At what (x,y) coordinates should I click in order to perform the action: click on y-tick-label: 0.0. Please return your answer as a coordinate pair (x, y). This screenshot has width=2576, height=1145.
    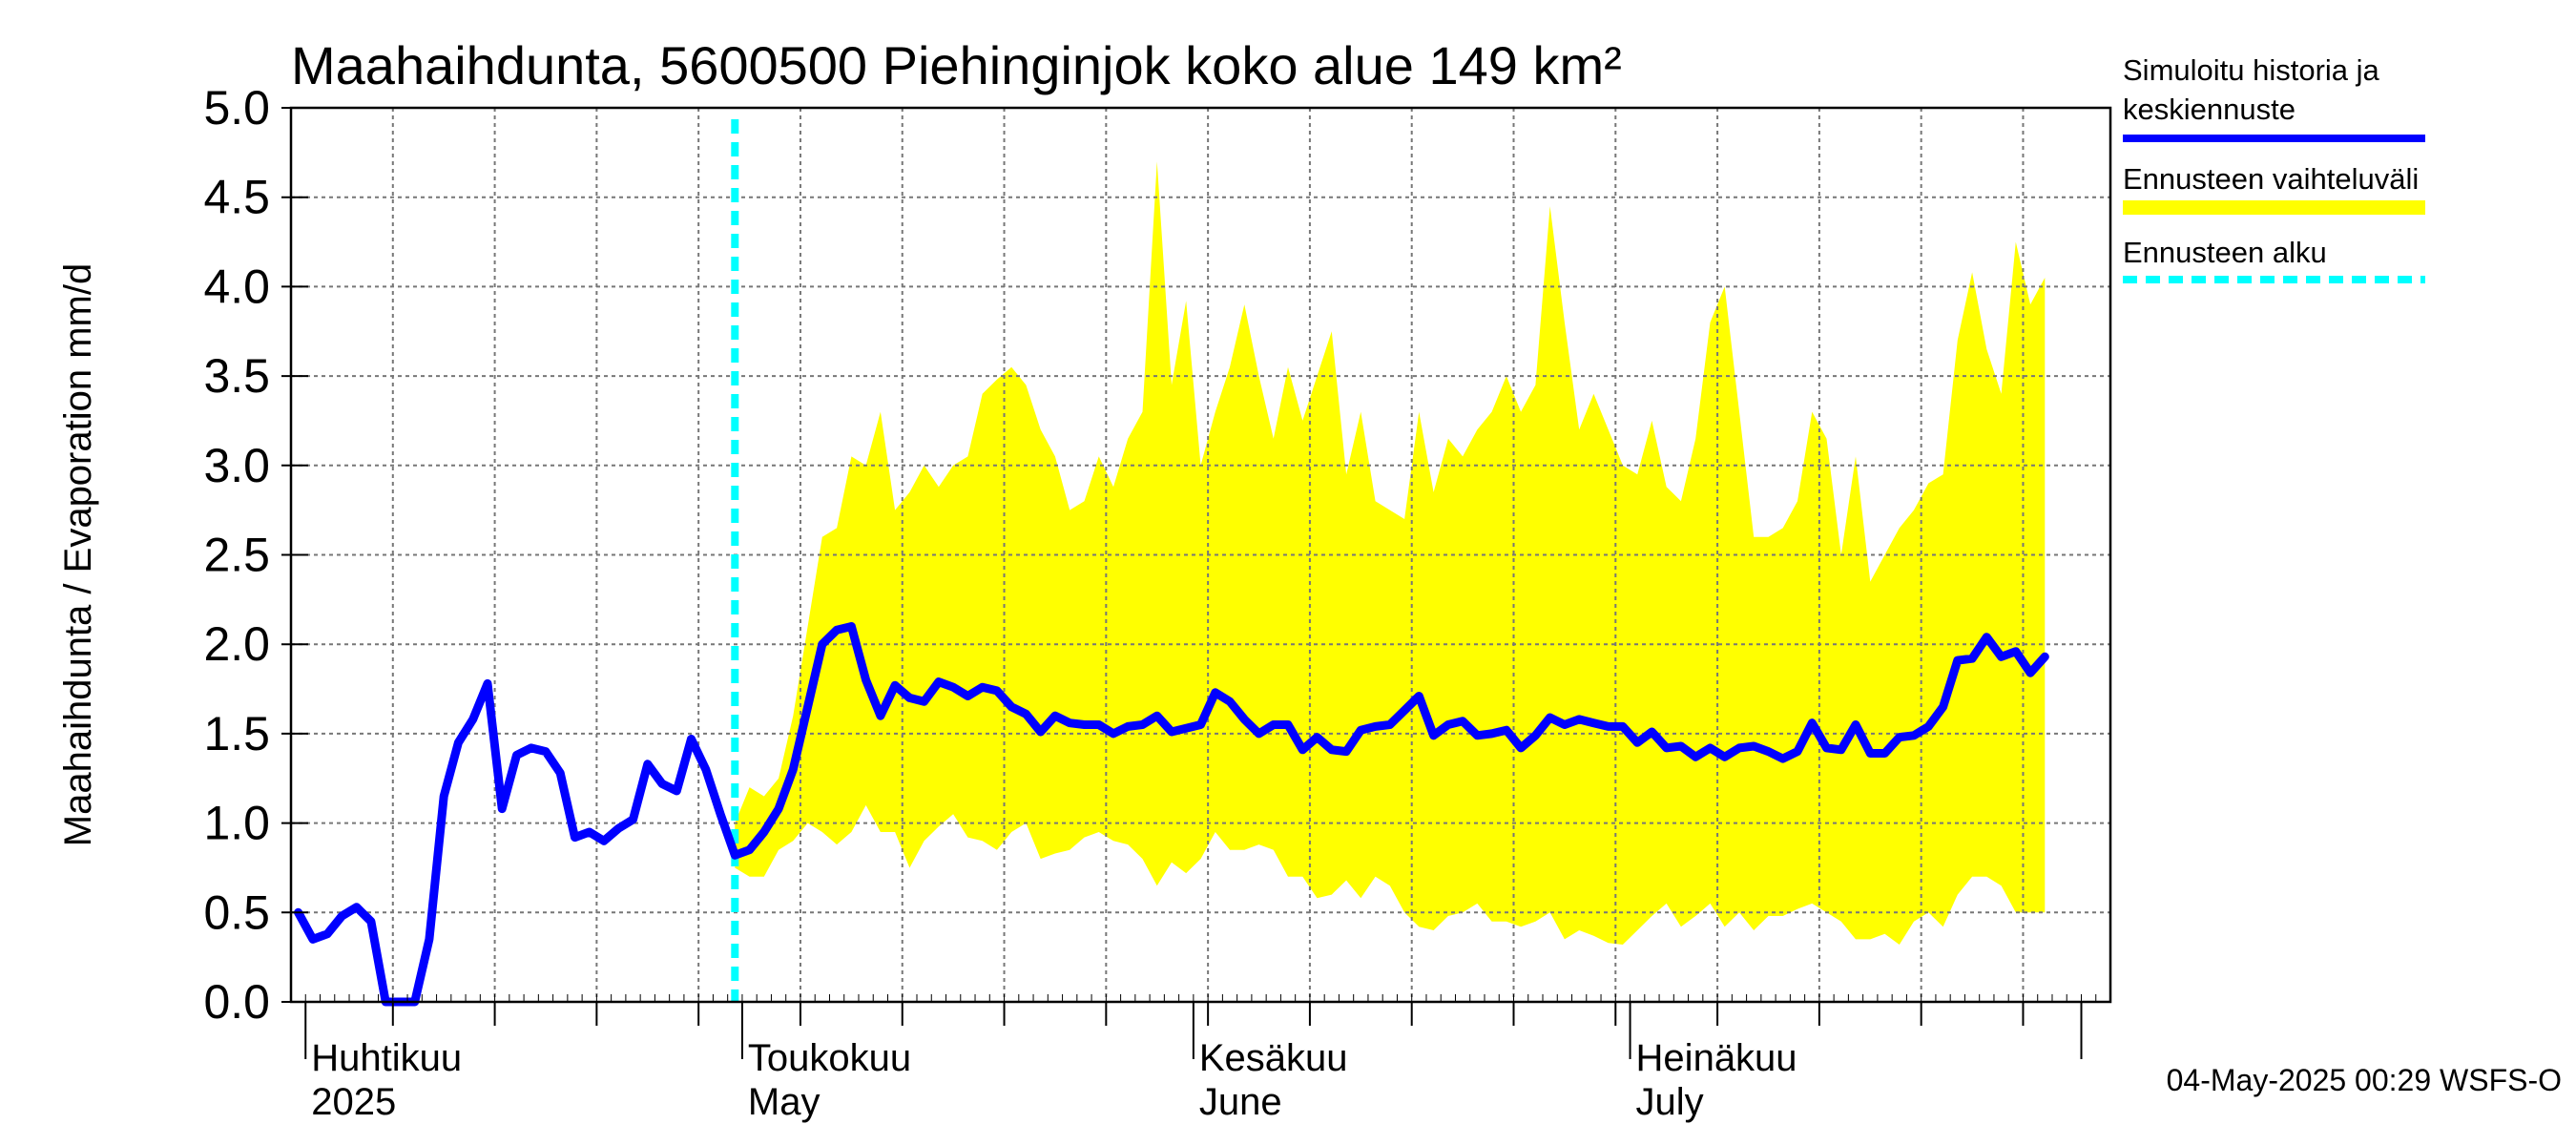
    Looking at the image, I should click on (236, 1002).